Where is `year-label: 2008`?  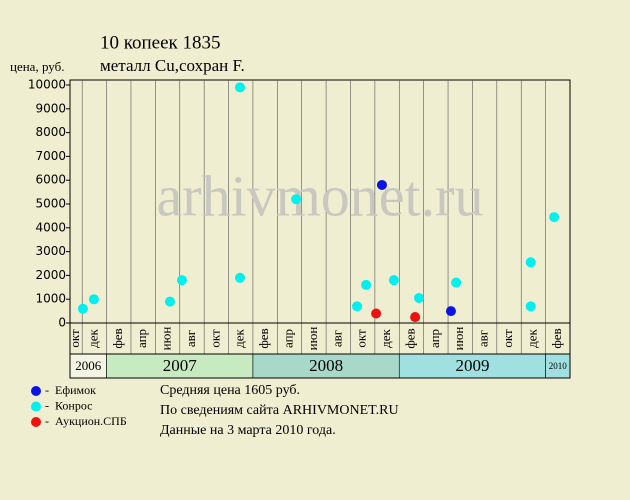
year-label: 2008 is located at coordinates (326, 365).